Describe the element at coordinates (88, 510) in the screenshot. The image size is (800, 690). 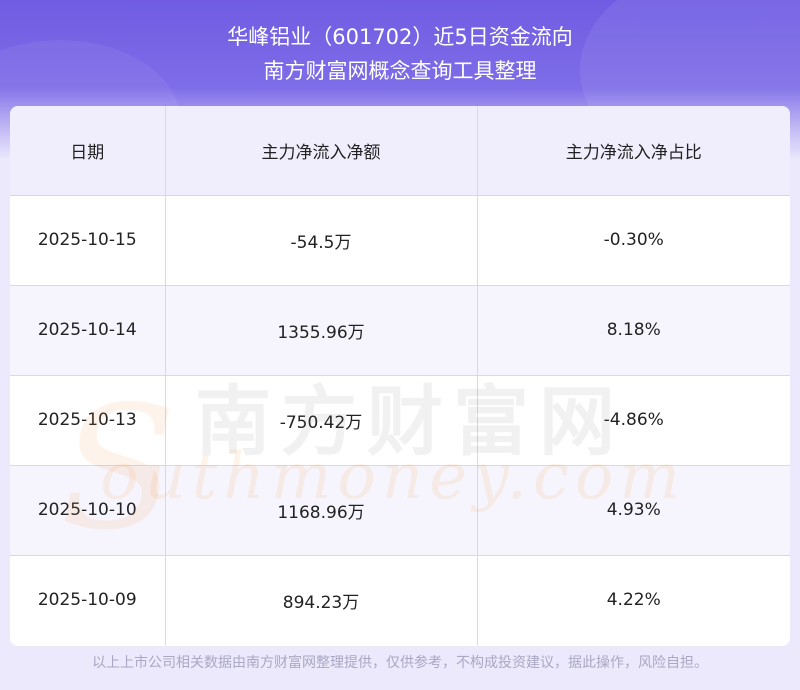
I see `cell-date: 2025-10-10` at that location.